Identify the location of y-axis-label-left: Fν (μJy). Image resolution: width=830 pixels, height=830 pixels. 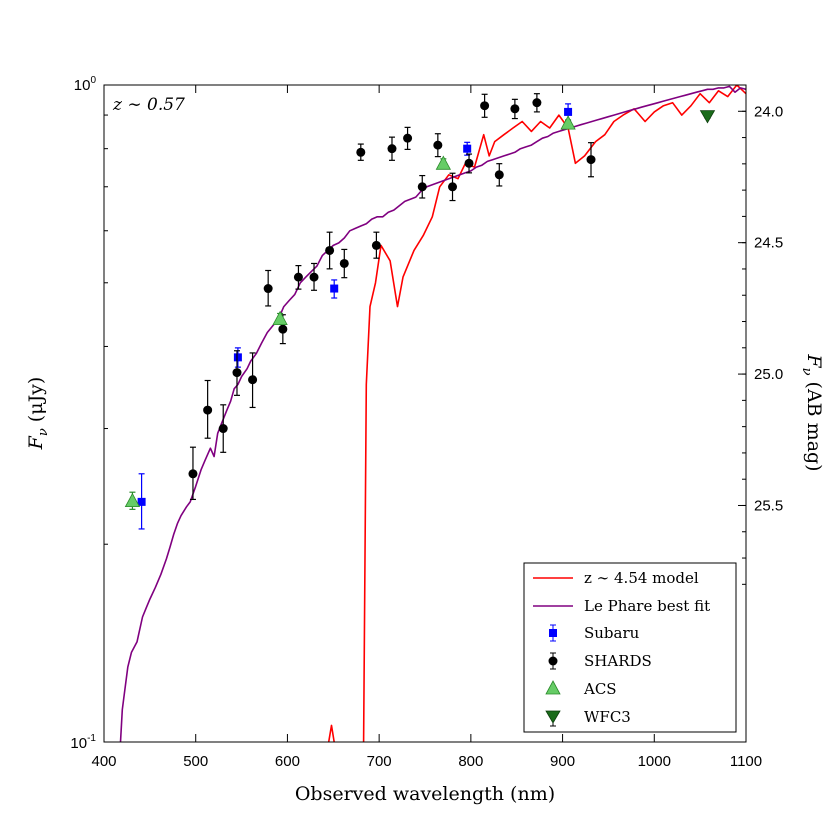
(38, 414).